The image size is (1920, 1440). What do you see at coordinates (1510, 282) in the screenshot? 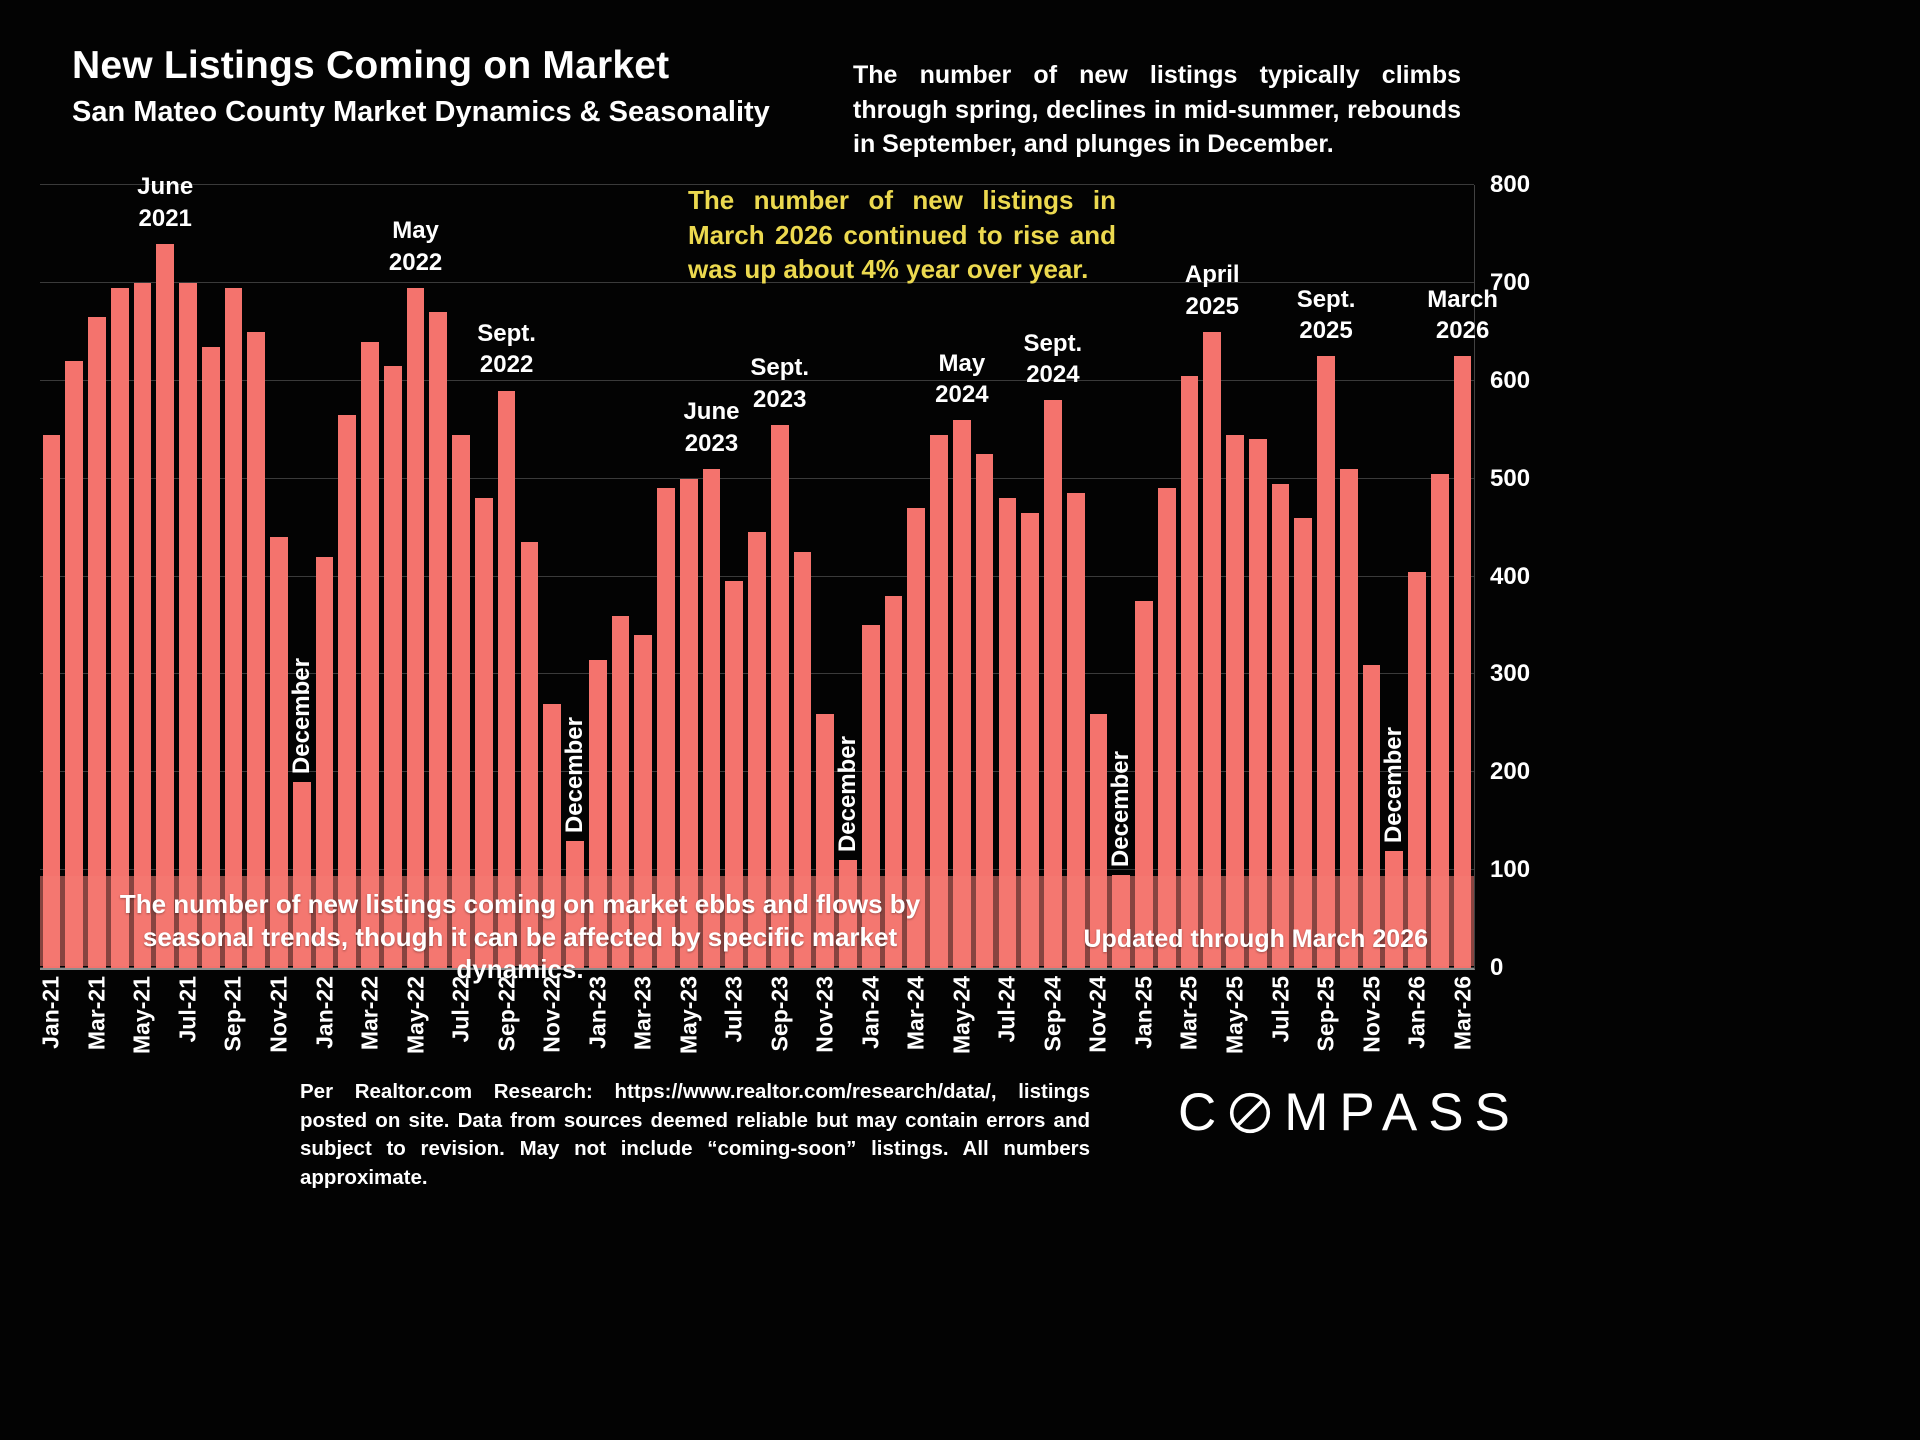
I see `y-tick-700: 700` at bounding box center [1510, 282].